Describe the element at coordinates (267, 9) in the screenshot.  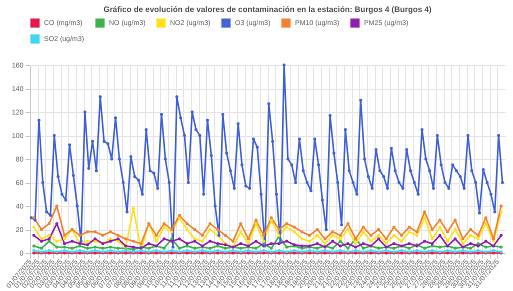
I see `chart-title: Gráfico de evolución de valores de contaminación en la estación: Burgos 4 (Burgos 4)` at that location.